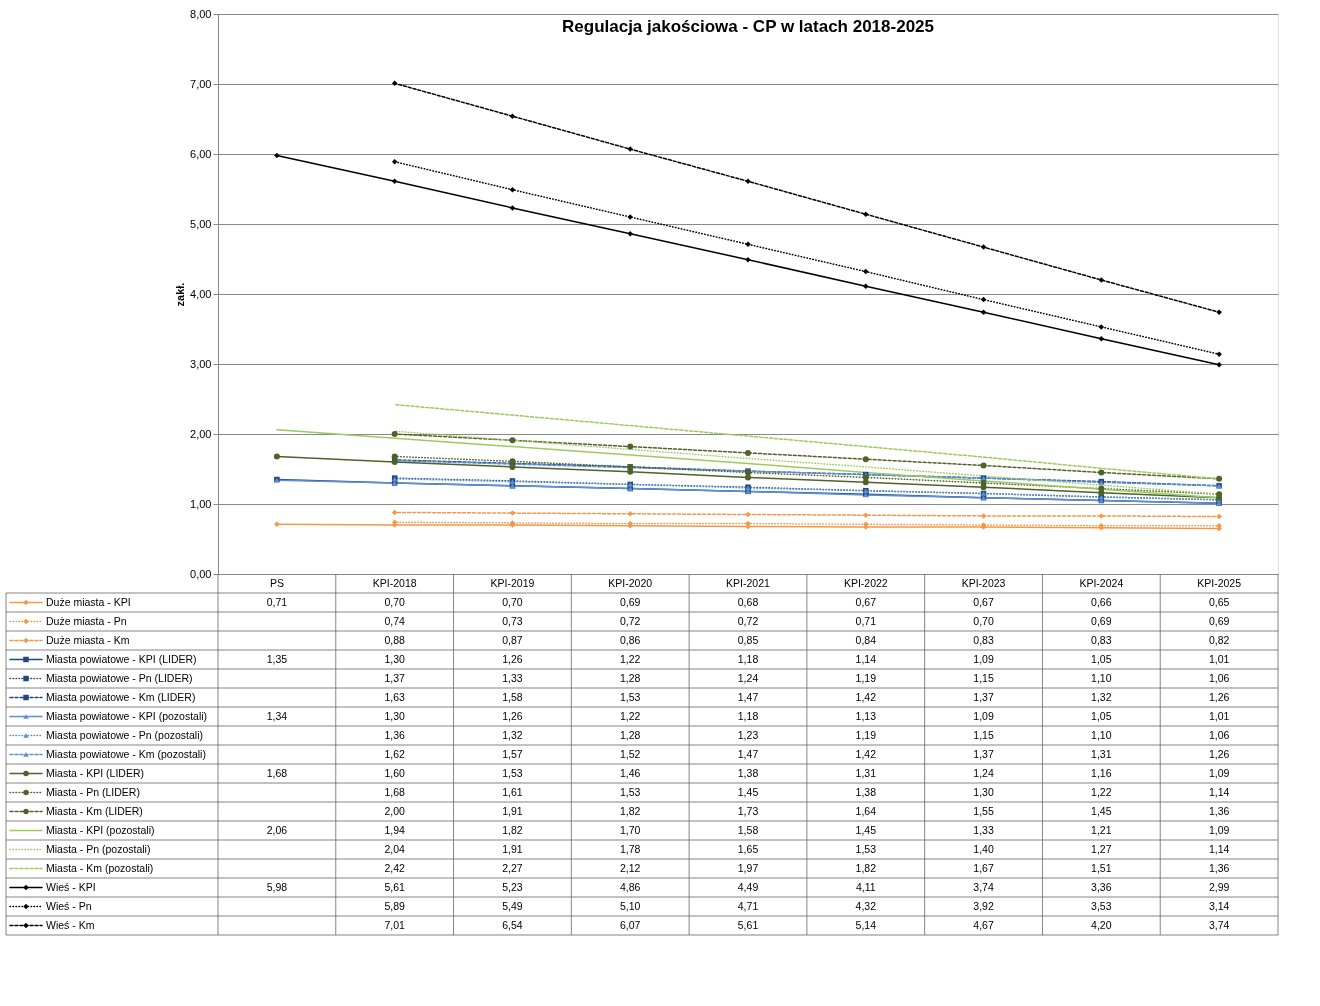 This screenshot has width=1320, height=1006. I want to click on data-label: 2,12, so click(630, 867).